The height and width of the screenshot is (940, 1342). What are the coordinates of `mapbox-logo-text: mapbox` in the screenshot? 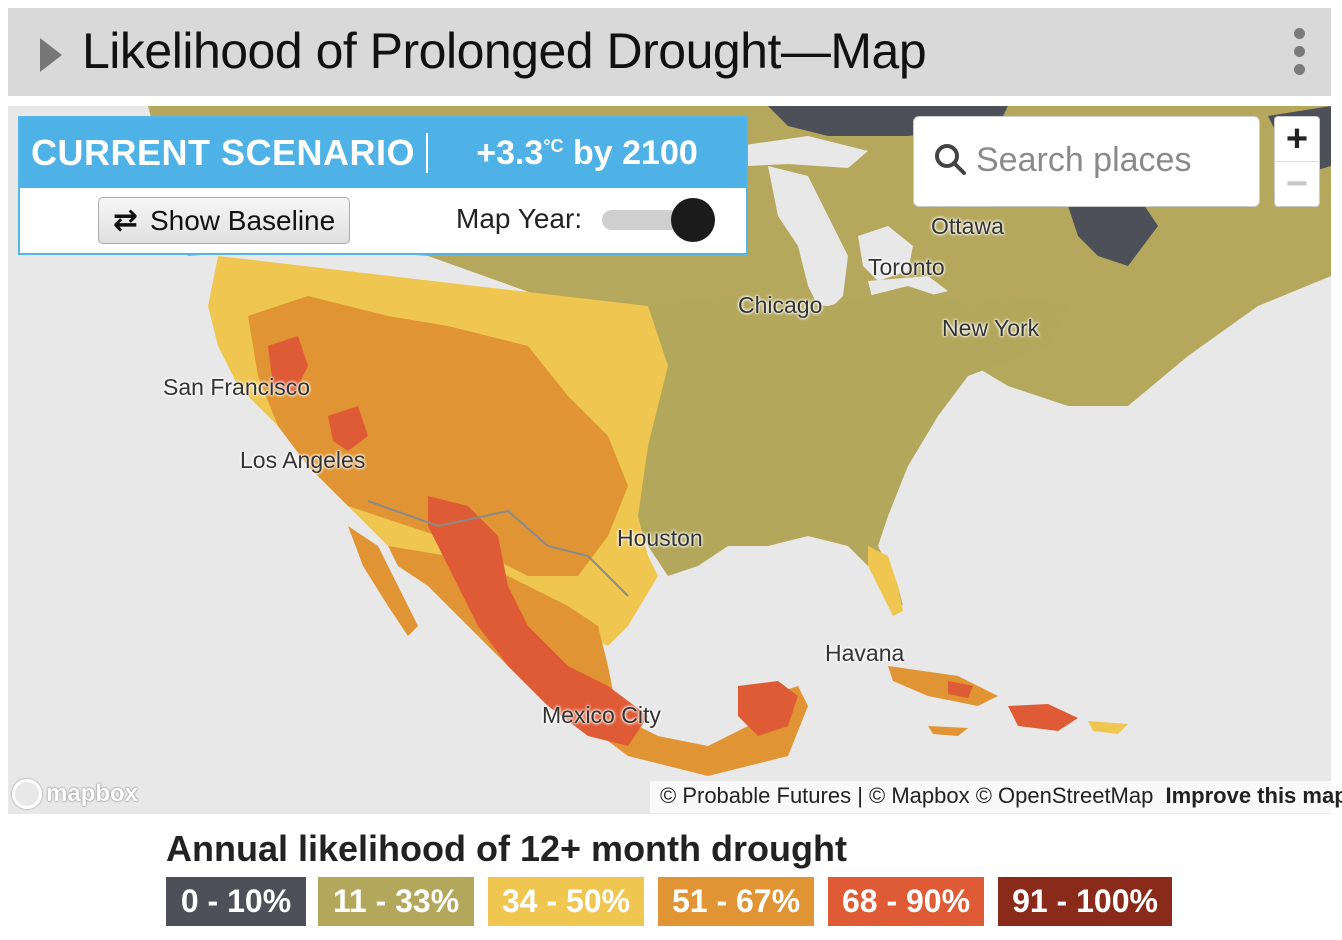 It's located at (92, 793).